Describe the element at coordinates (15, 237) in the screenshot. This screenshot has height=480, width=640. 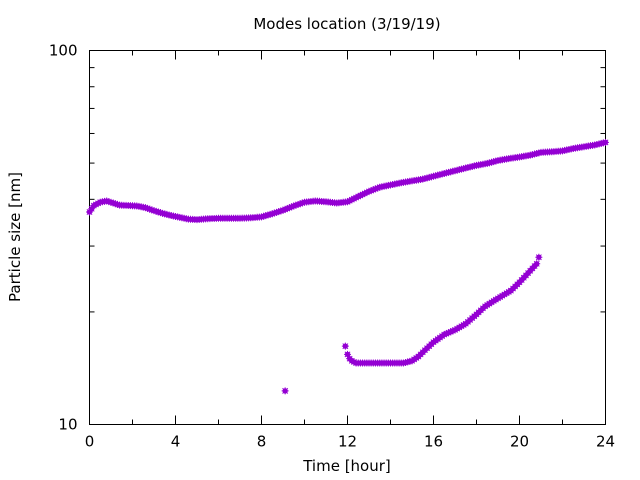
I see `y-axis-label: Particle size [nm]` at that location.